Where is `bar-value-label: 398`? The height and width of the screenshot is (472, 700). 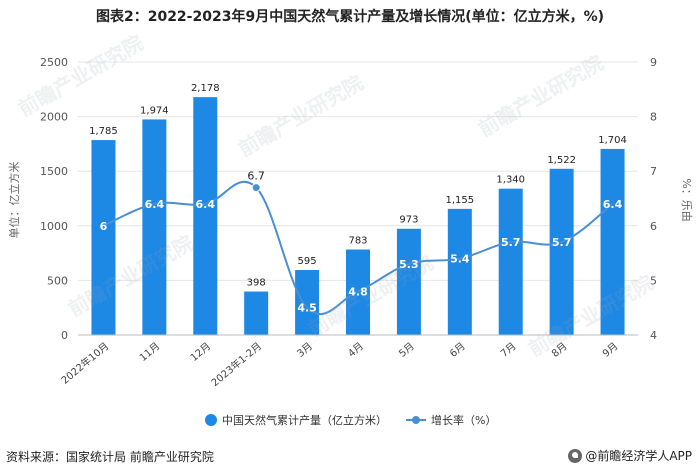 bar-value-label: 398 is located at coordinates (256, 283).